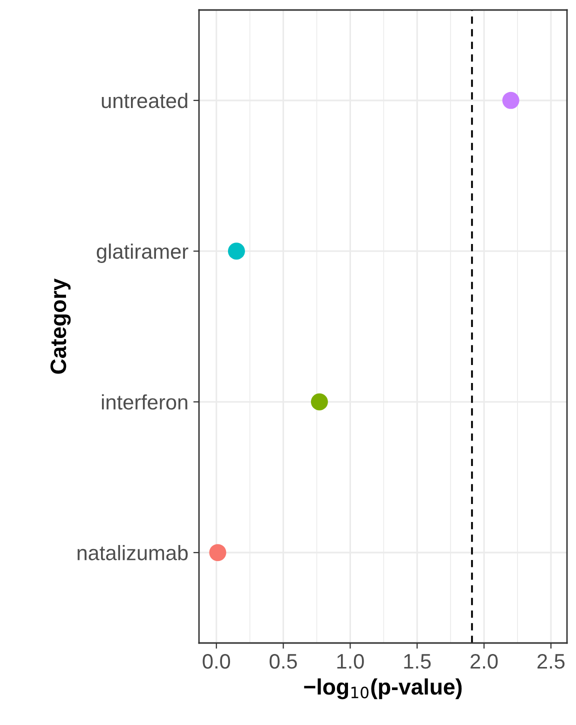 This screenshot has height=725, width=576. Describe the element at coordinates (133, 552) in the screenshot. I see `y-tick-label: natalizumab` at that location.